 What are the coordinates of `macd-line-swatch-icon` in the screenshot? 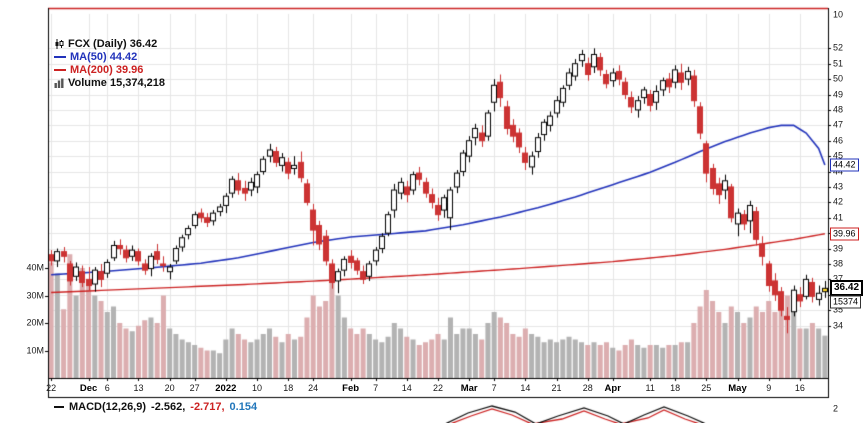 It's located at (59, 407).